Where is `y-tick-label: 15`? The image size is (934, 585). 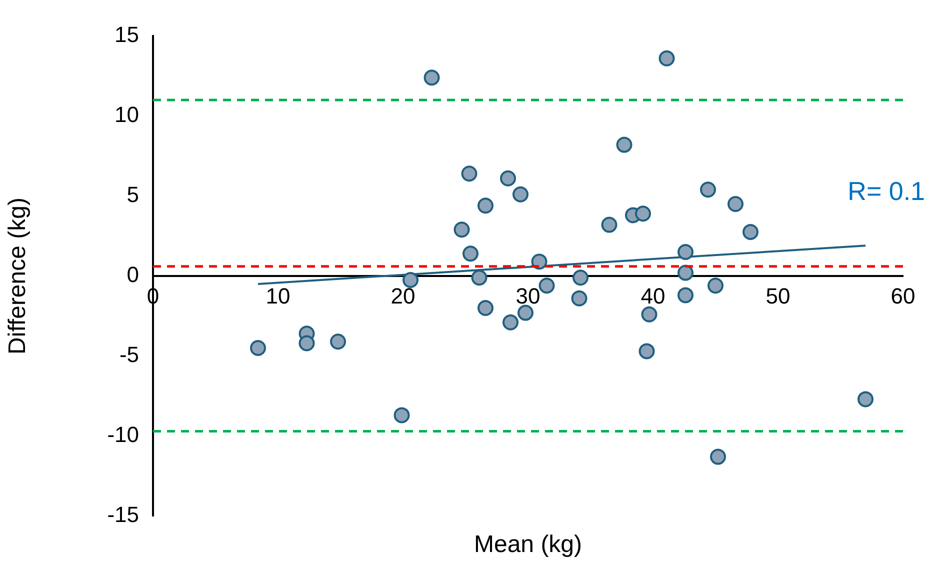
y-tick-label: 15 is located at coordinates (126, 35).